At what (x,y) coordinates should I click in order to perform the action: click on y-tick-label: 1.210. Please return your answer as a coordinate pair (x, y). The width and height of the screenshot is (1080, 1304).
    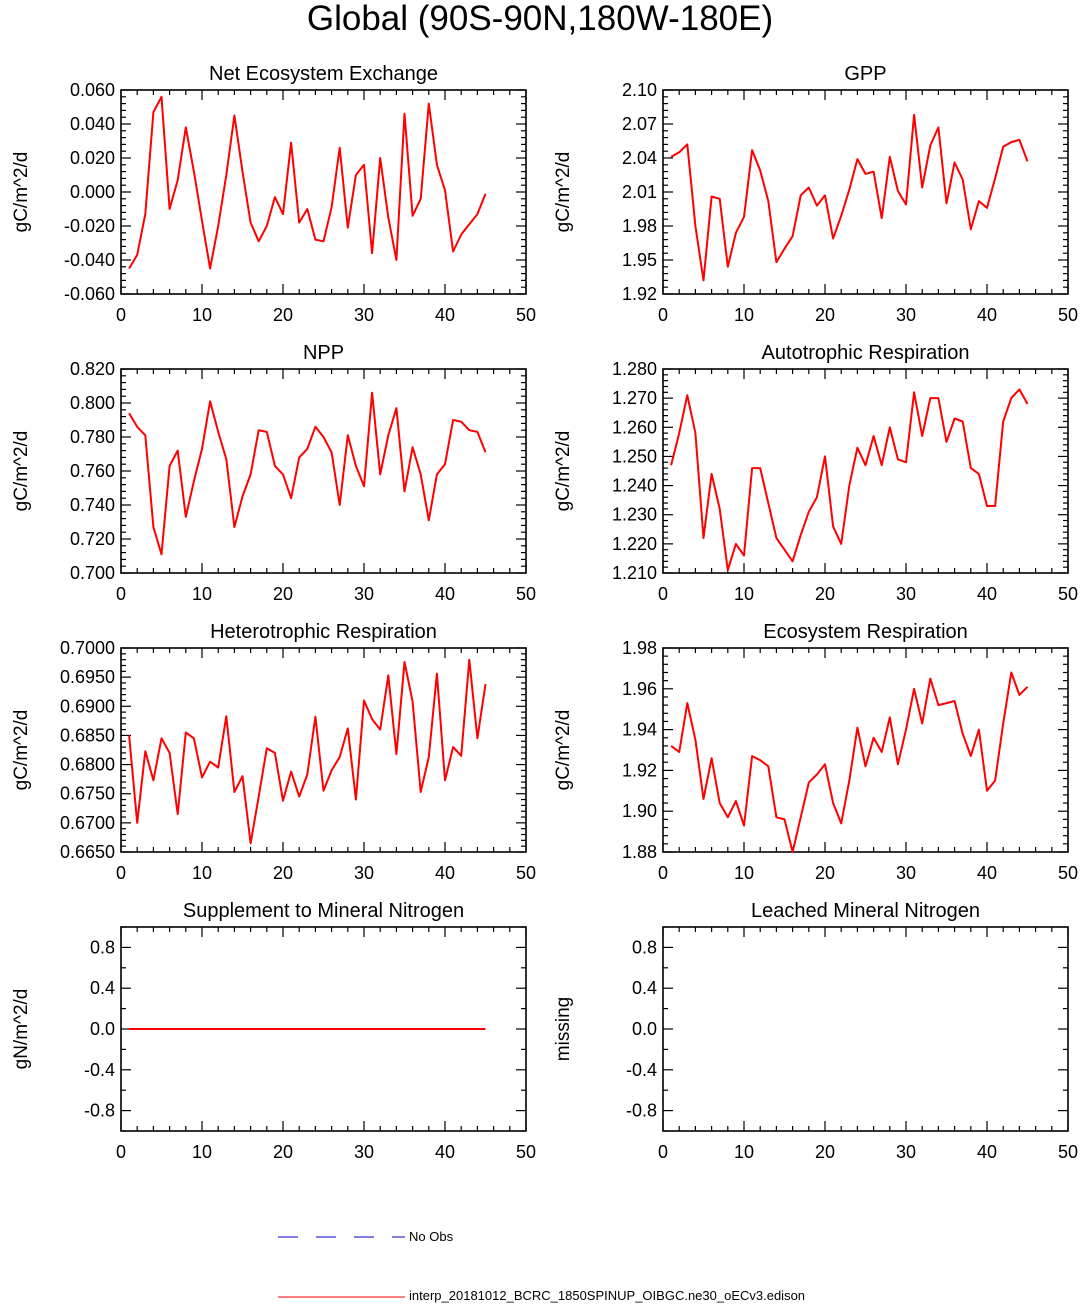
    Looking at the image, I should click on (634, 573).